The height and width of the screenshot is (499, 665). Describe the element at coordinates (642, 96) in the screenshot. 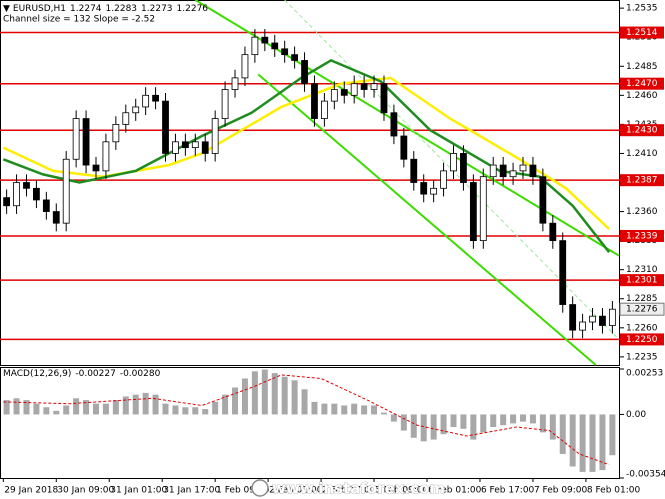

I see `y-tick-label: 1.2460` at that location.